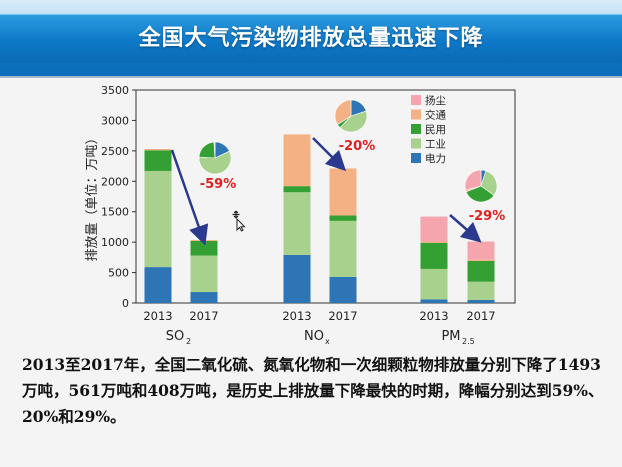 The width and height of the screenshot is (622, 467). I want to click on legend-label: 民用, so click(435, 130).